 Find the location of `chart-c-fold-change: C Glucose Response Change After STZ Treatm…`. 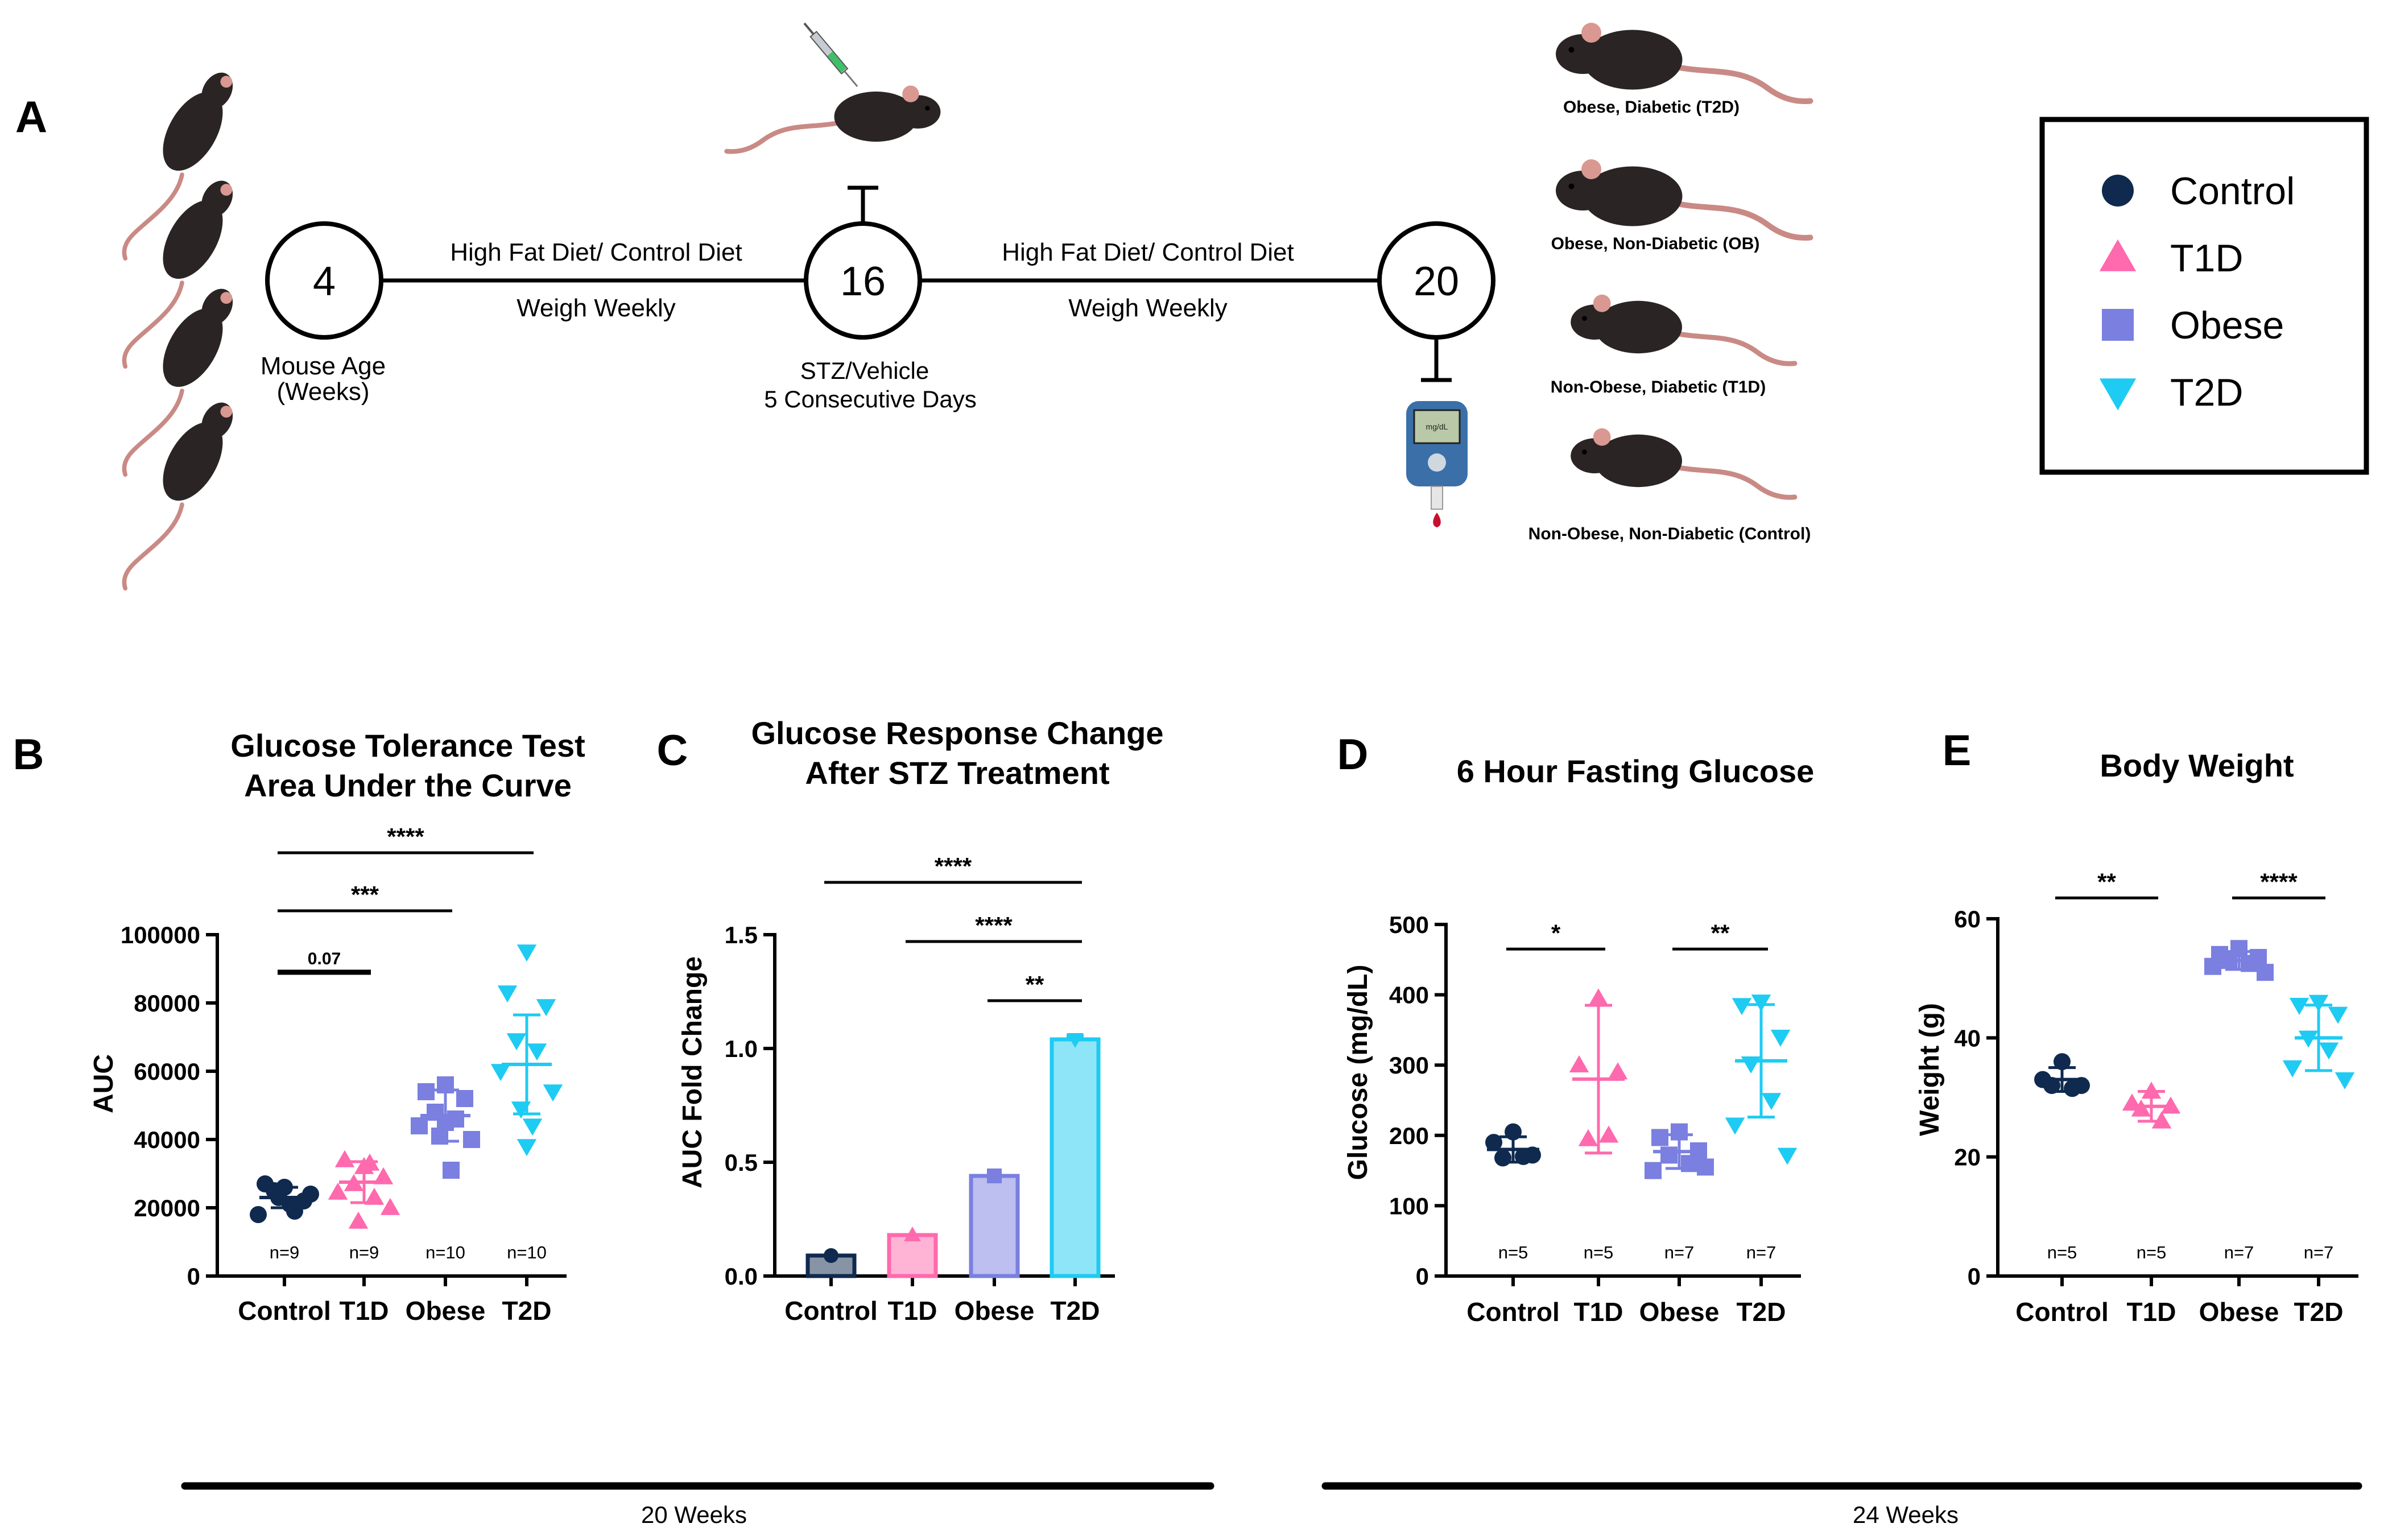

chart-c-fold-change: C Glucose Response Change After STZ Treatm… is located at coordinates (910, 1020).